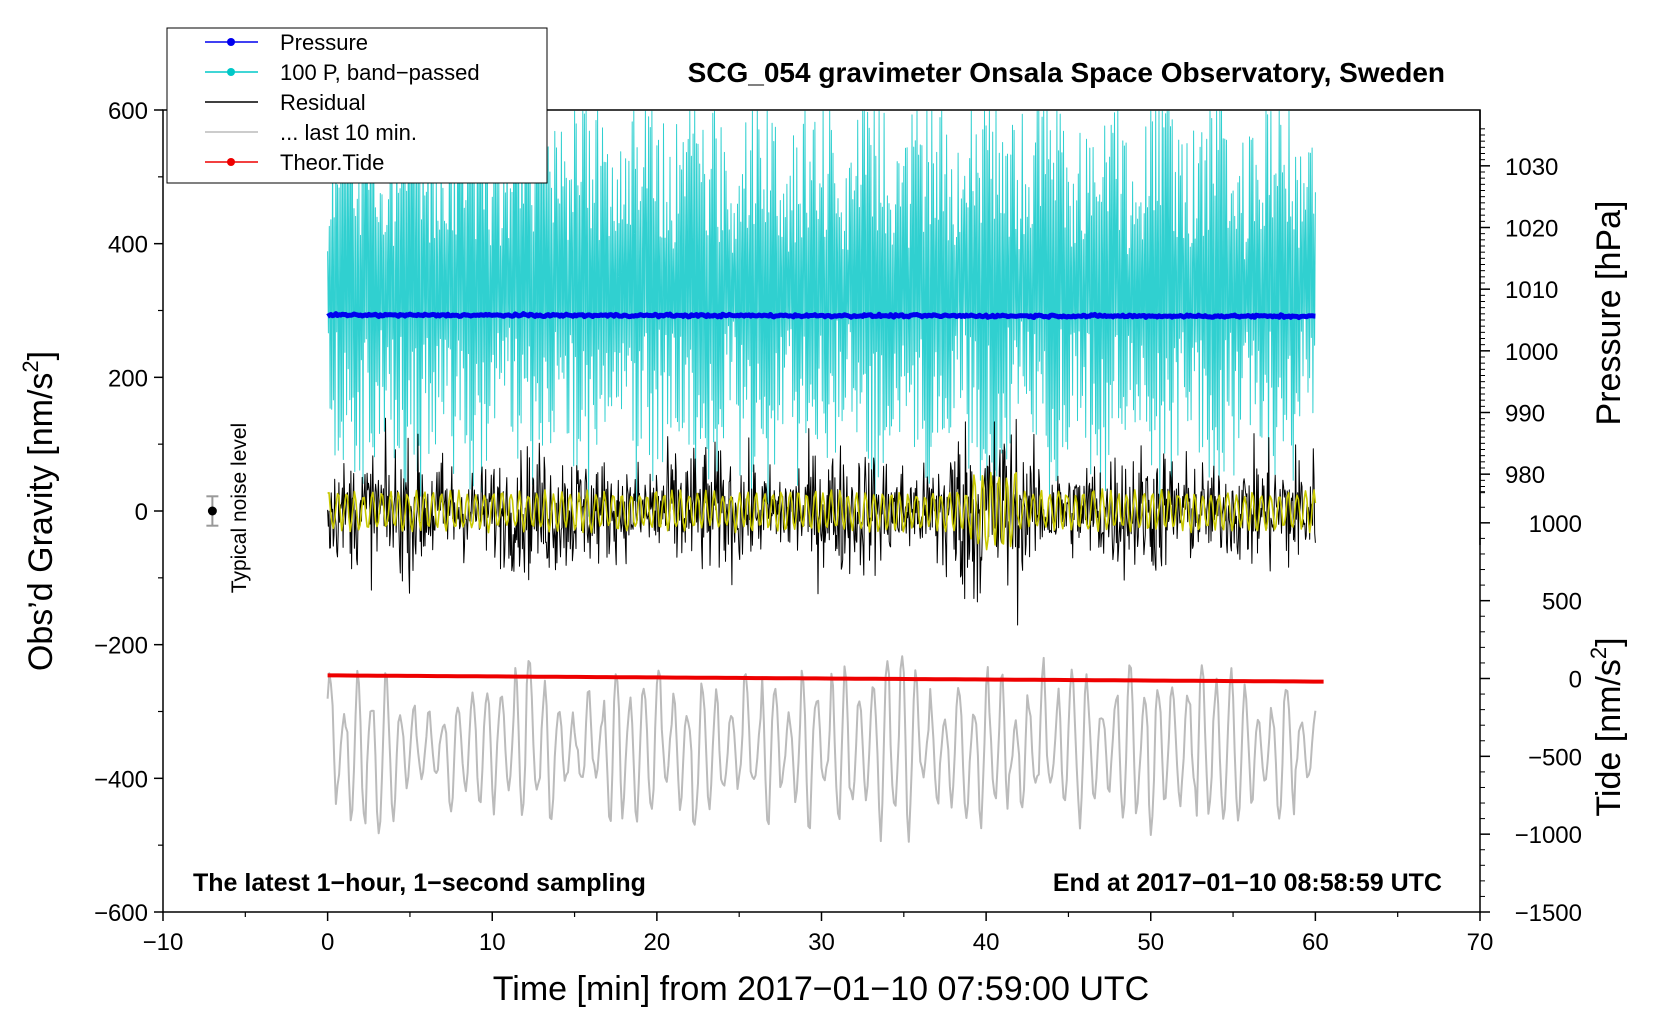 The width and height of the screenshot is (1660, 1020). Describe the element at coordinates (128, 111) in the screenshot. I see `y-tick-label: 600` at that location.